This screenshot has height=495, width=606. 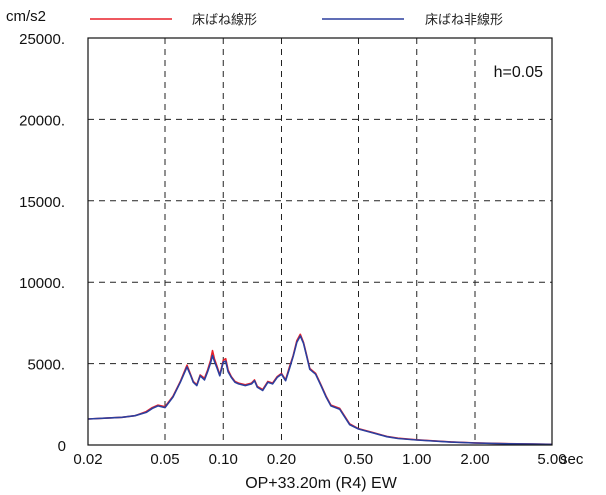 What do you see at coordinates (164, 459) in the screenshot?
I see `x-tick-label: 0.05` at bounding box center [164, 459].